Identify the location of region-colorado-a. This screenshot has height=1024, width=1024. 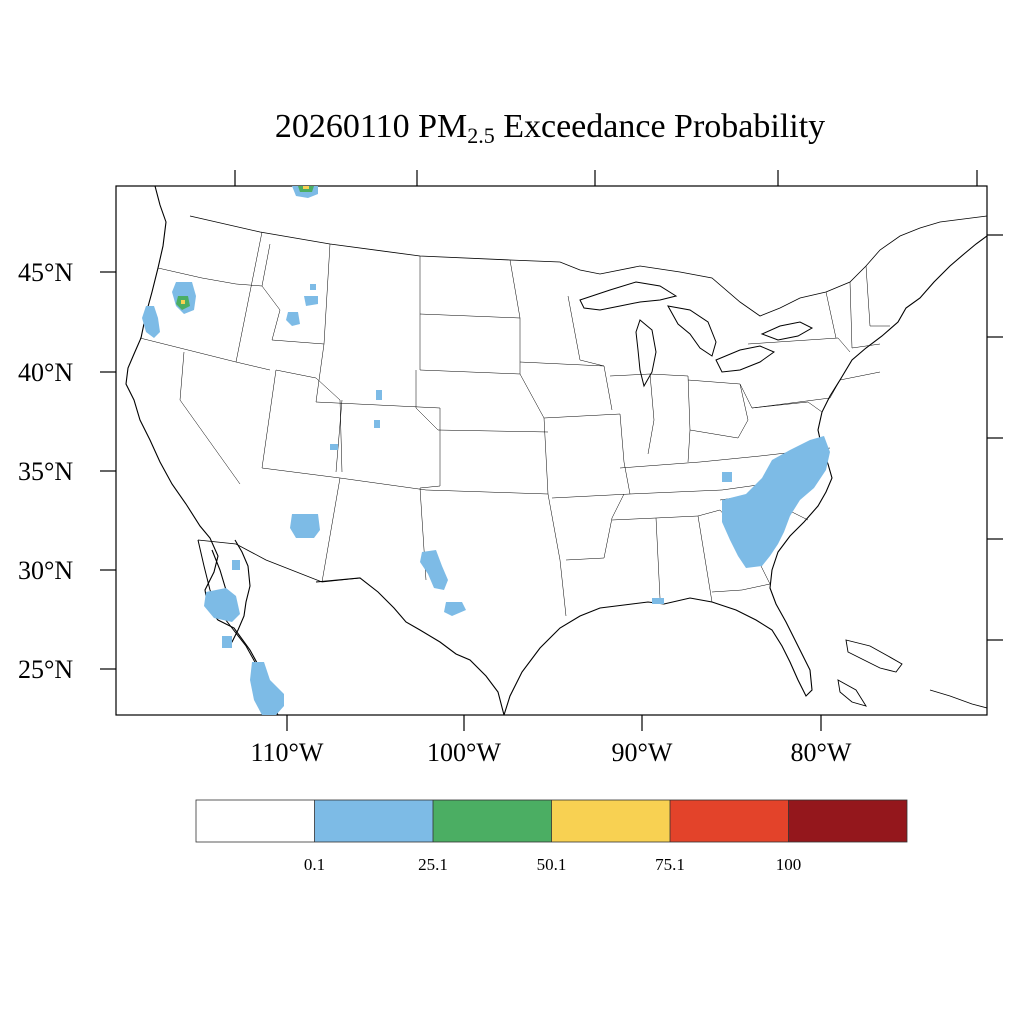
(379, 395).